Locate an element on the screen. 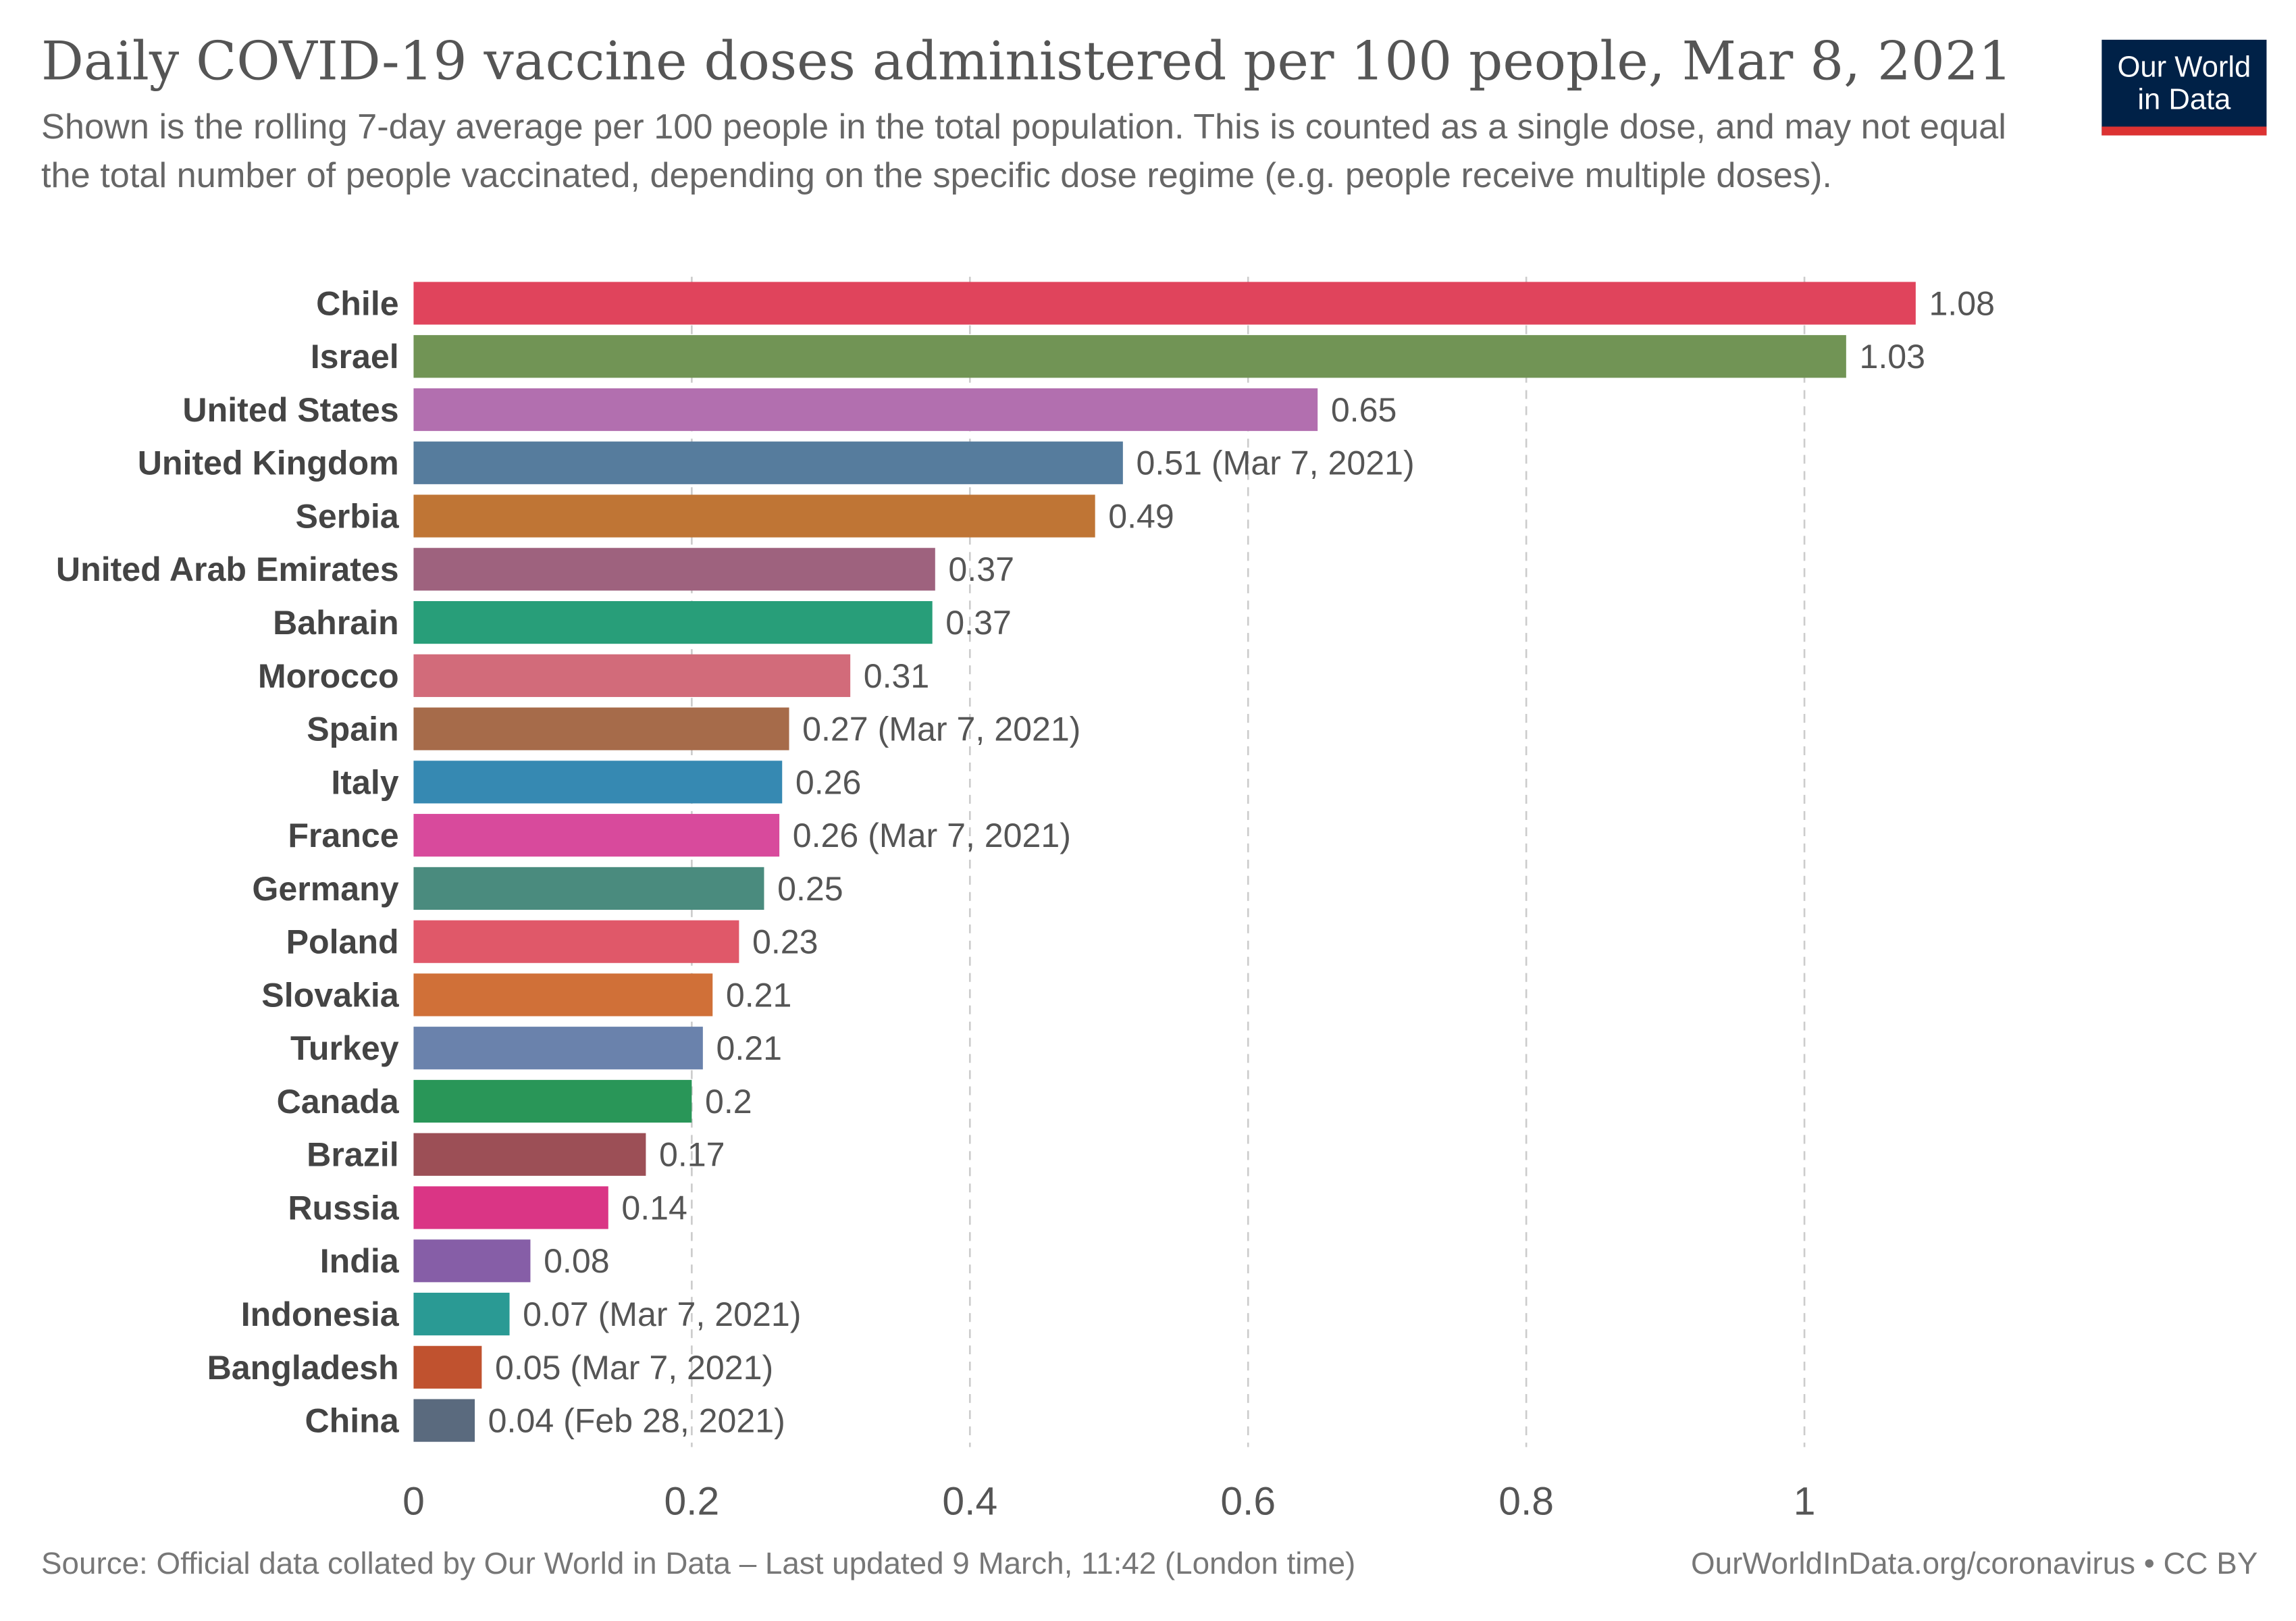 This screenshot has width=2296, height=1621. logo-line-2: in Data is located at coordinates (2184, 100).